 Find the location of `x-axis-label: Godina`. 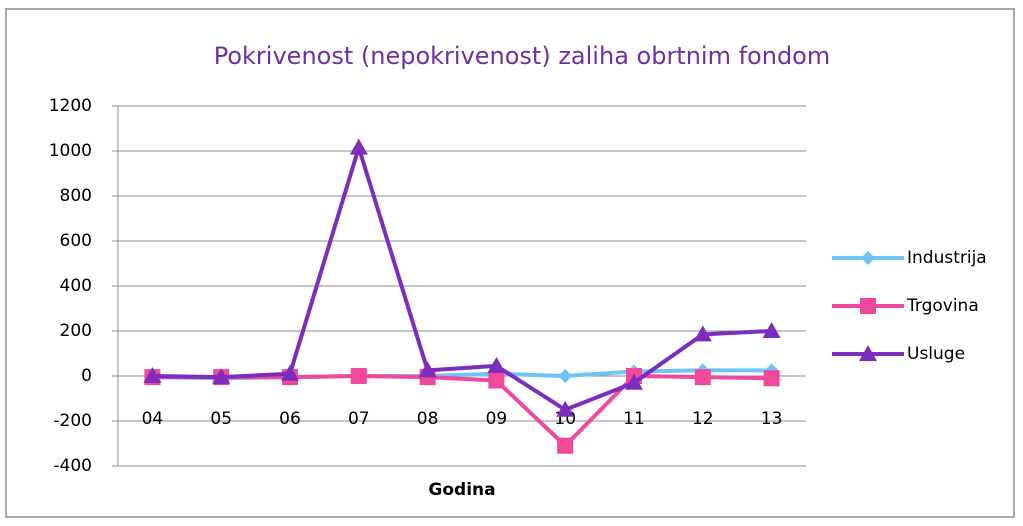

x-axis-label: Godina is located at coordinates (461, 490).